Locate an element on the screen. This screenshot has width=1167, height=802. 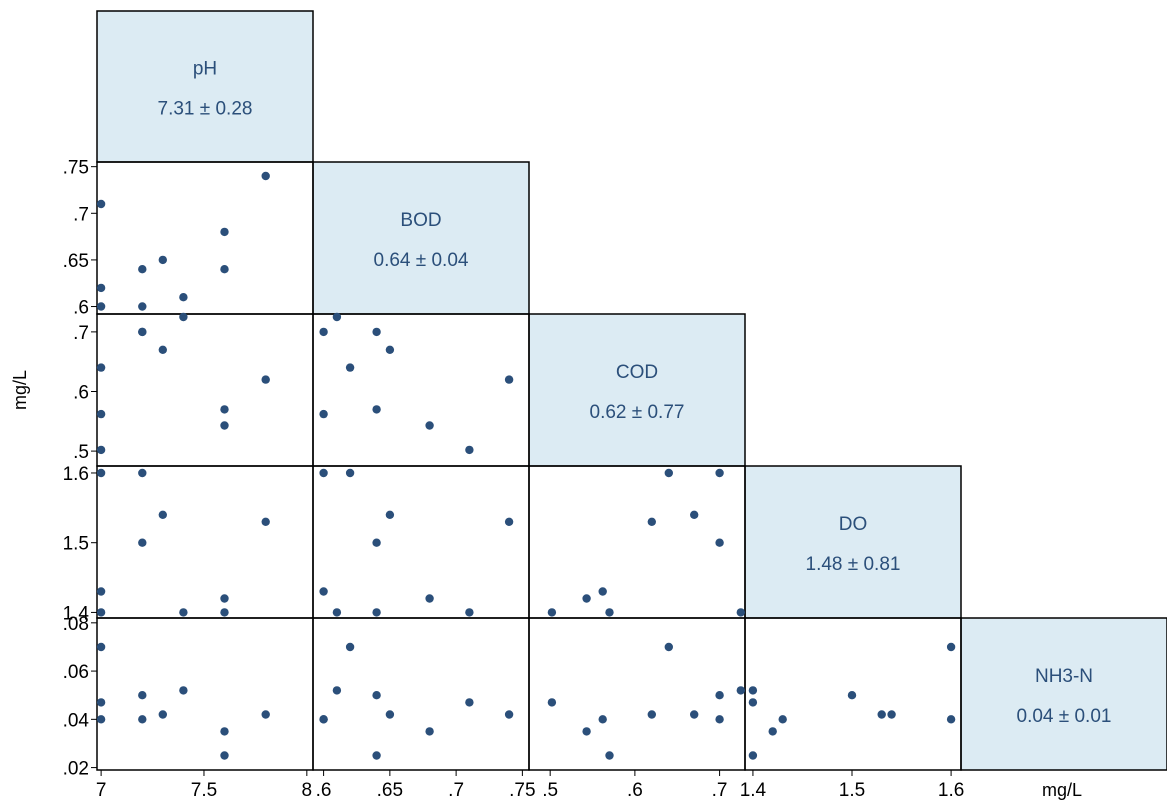
y-tick-label: .5 is located at coordinates (81, 452).